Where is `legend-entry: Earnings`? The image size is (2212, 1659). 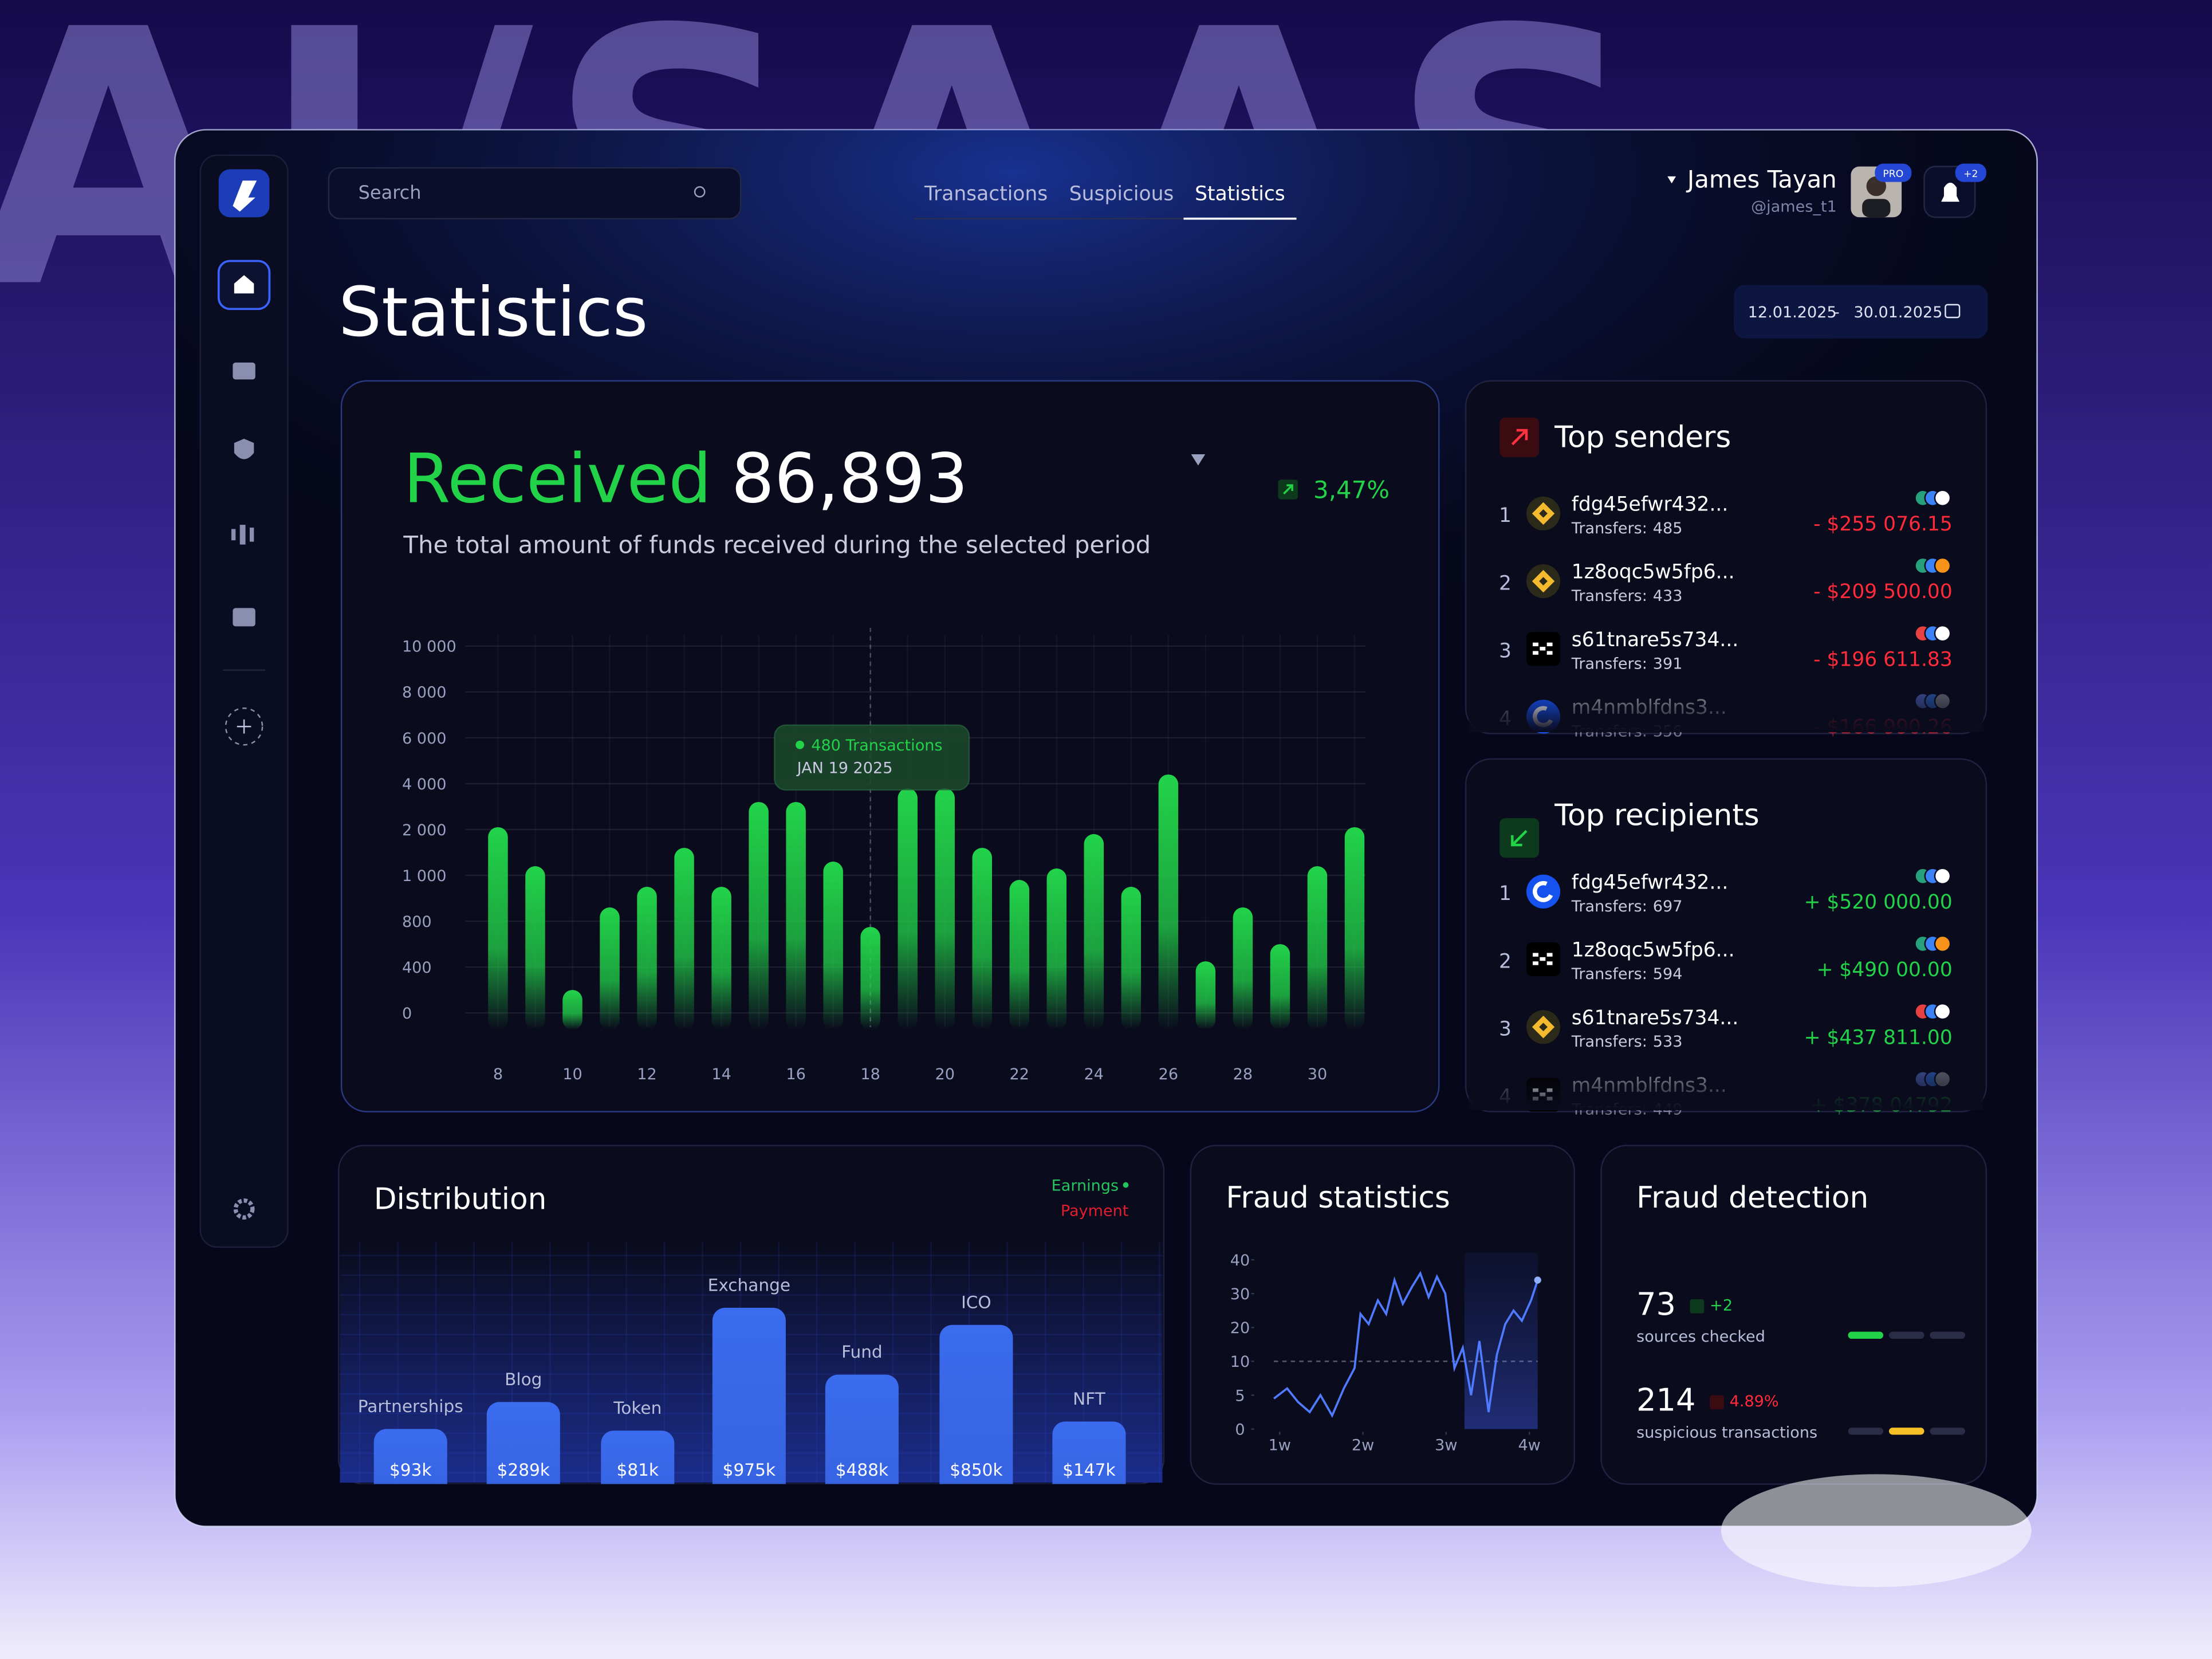 legend-entry: Earnings is located at coordinates (1085, 1186).